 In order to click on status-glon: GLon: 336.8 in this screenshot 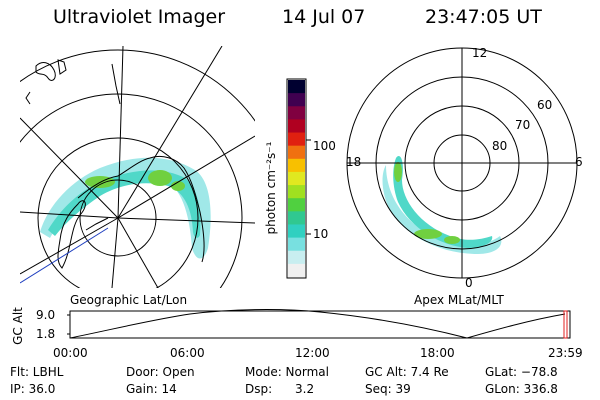, I will do `click(521, 389)`.